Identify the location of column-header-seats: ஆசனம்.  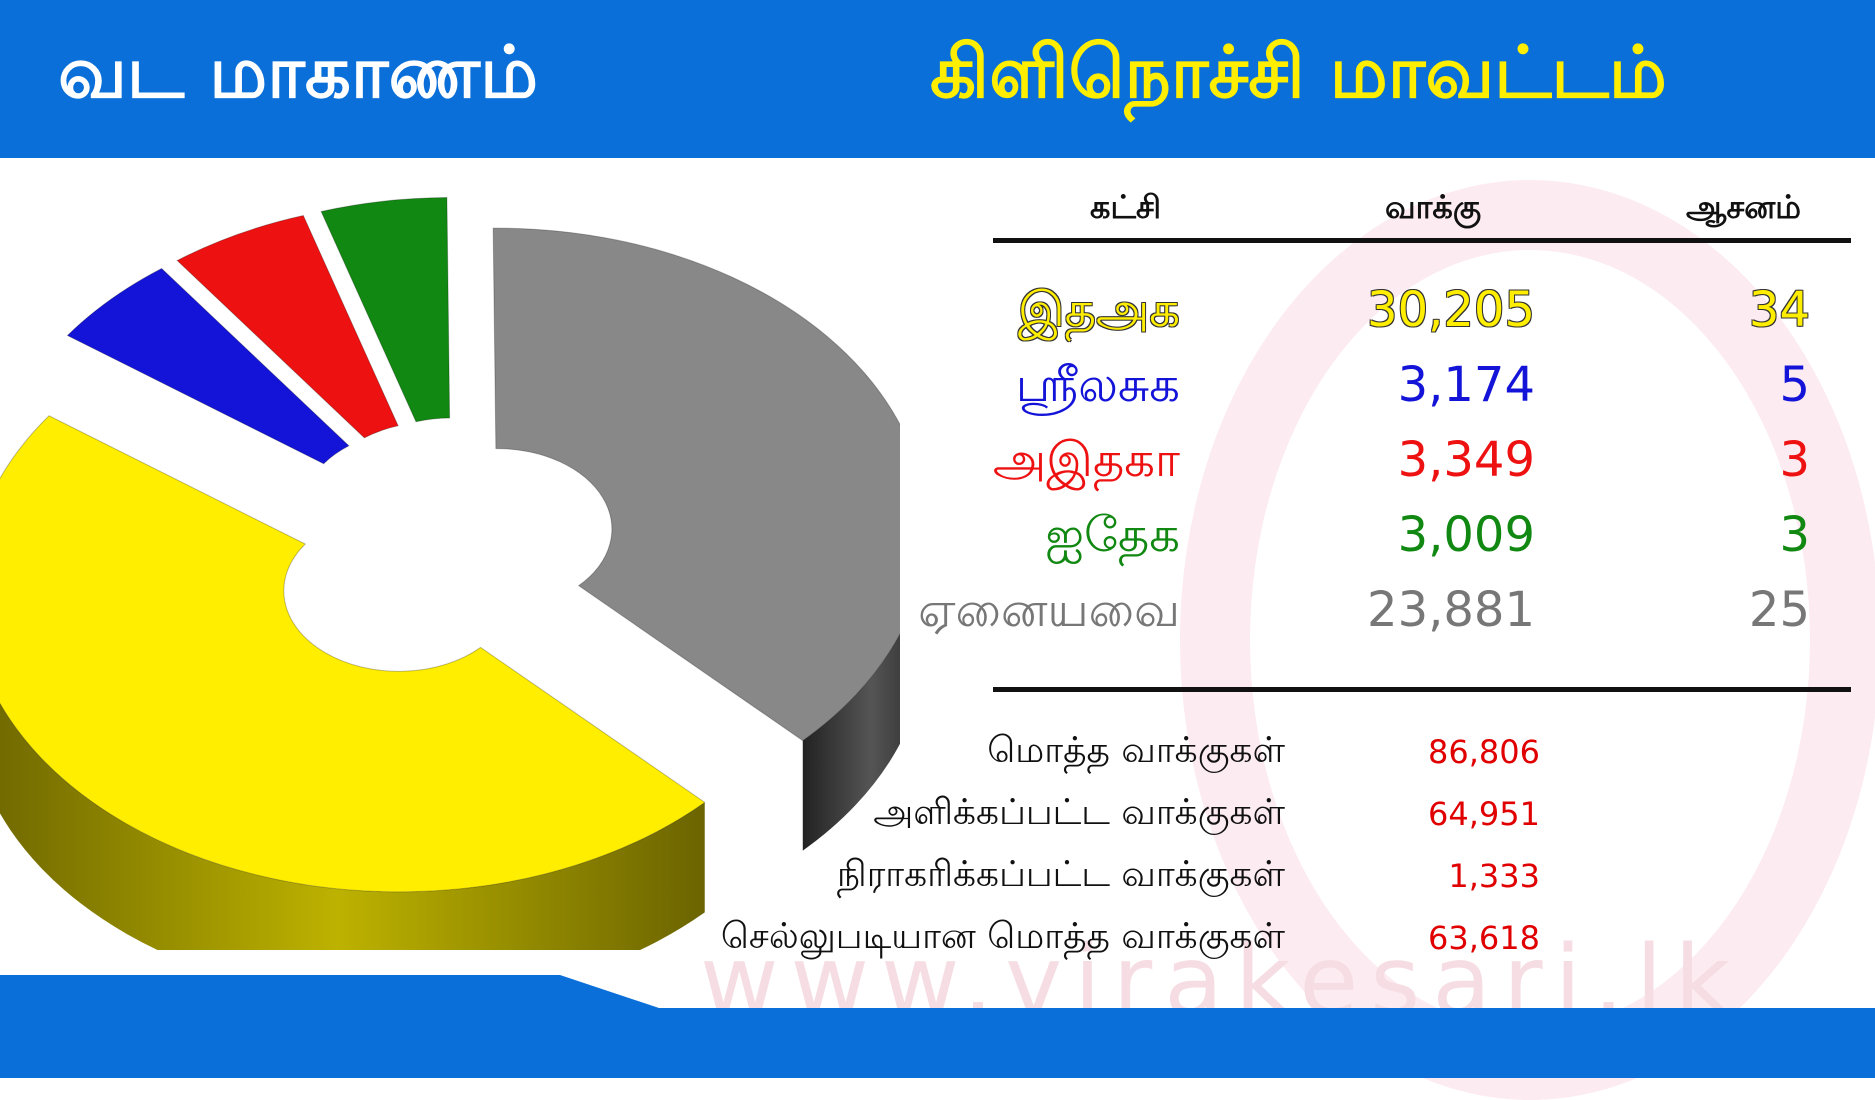
(1743, 207).